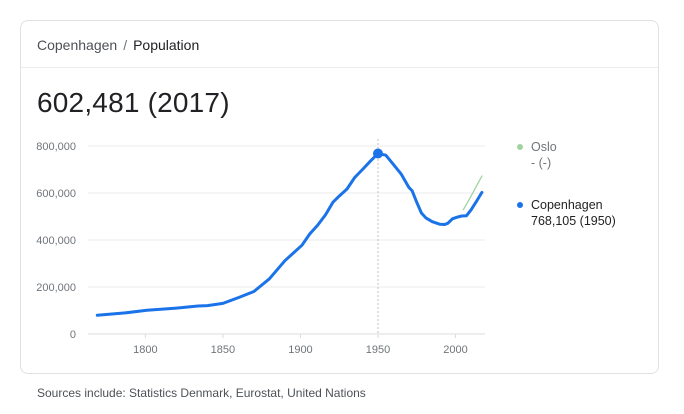  I want to click on legend-value-oslo: - (-), so click(541, 163).